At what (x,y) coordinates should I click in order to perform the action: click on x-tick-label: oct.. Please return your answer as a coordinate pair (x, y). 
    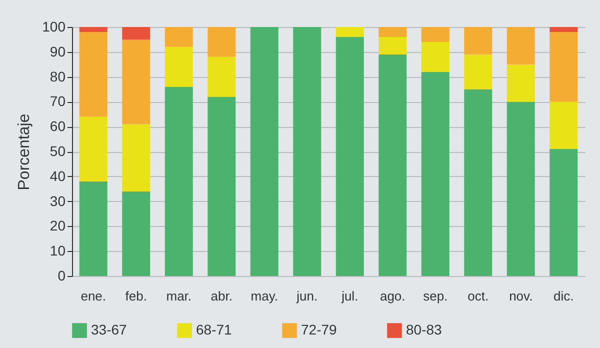
    Looking at the image, I should click on (478, 296).